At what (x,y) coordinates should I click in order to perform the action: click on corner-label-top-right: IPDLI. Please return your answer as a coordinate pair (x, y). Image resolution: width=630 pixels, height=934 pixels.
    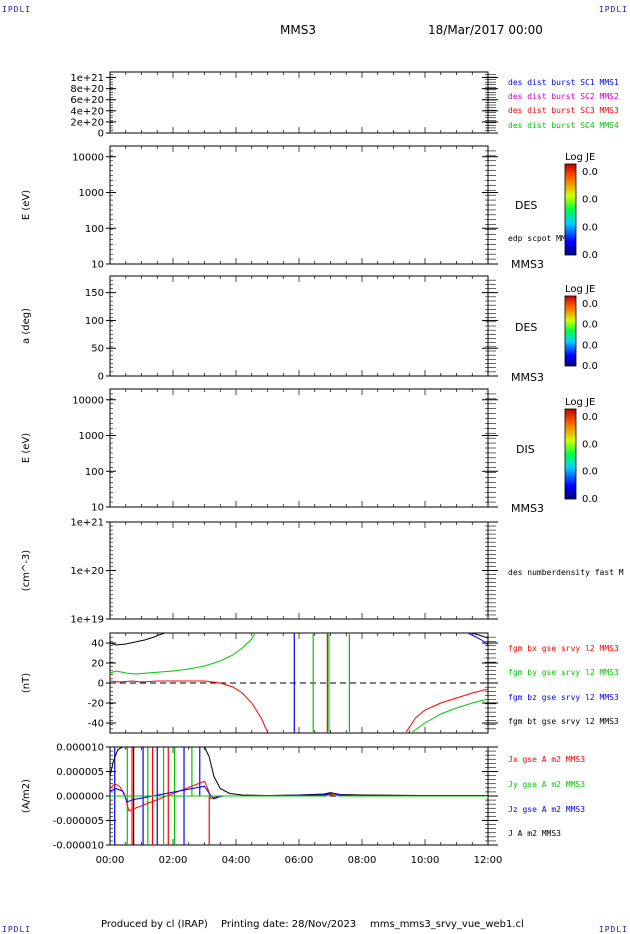
    Looking at the image, I should click on (613, 9).